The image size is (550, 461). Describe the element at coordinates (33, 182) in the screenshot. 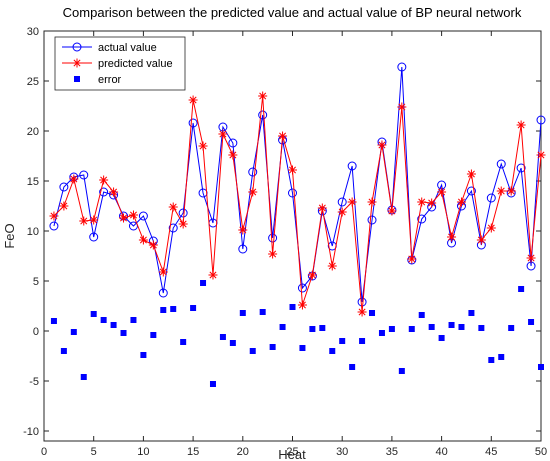

I see `y-tick-label: 15` at that location.